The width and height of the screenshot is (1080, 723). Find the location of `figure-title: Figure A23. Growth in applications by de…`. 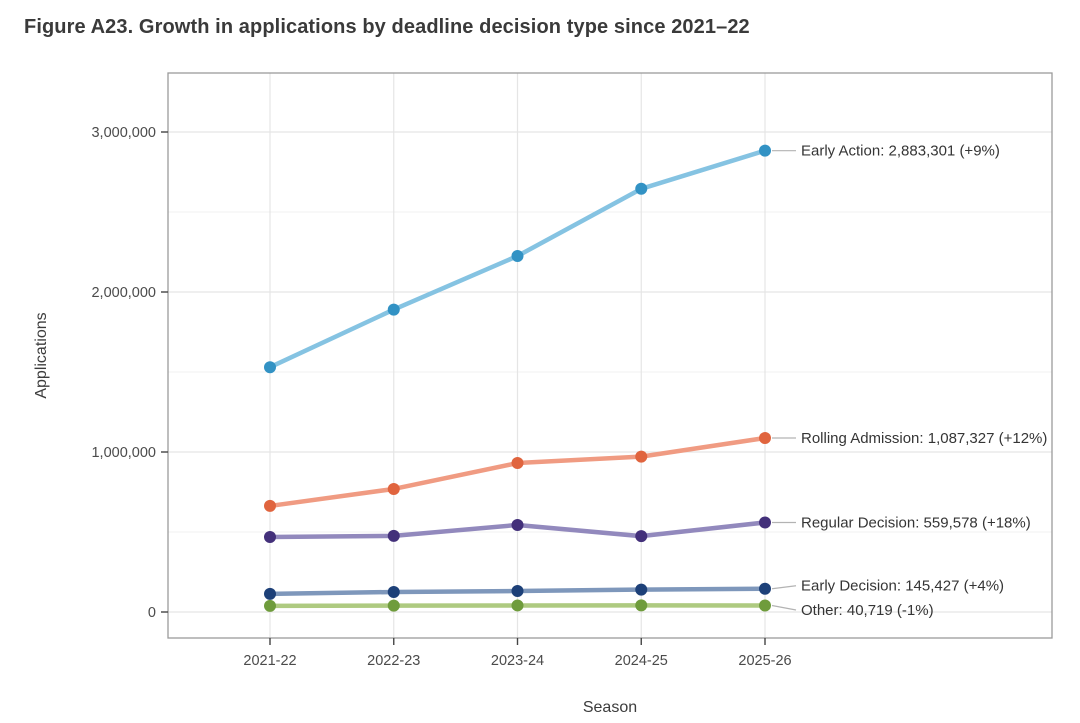

figure-title: Figure A23. Growth in applications by de… is located at coordinates (387, 27).